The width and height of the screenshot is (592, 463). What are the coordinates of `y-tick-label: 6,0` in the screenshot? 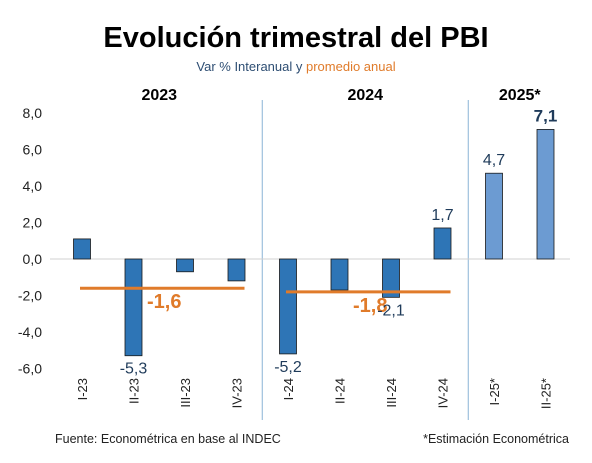 It's located at (33, 150).